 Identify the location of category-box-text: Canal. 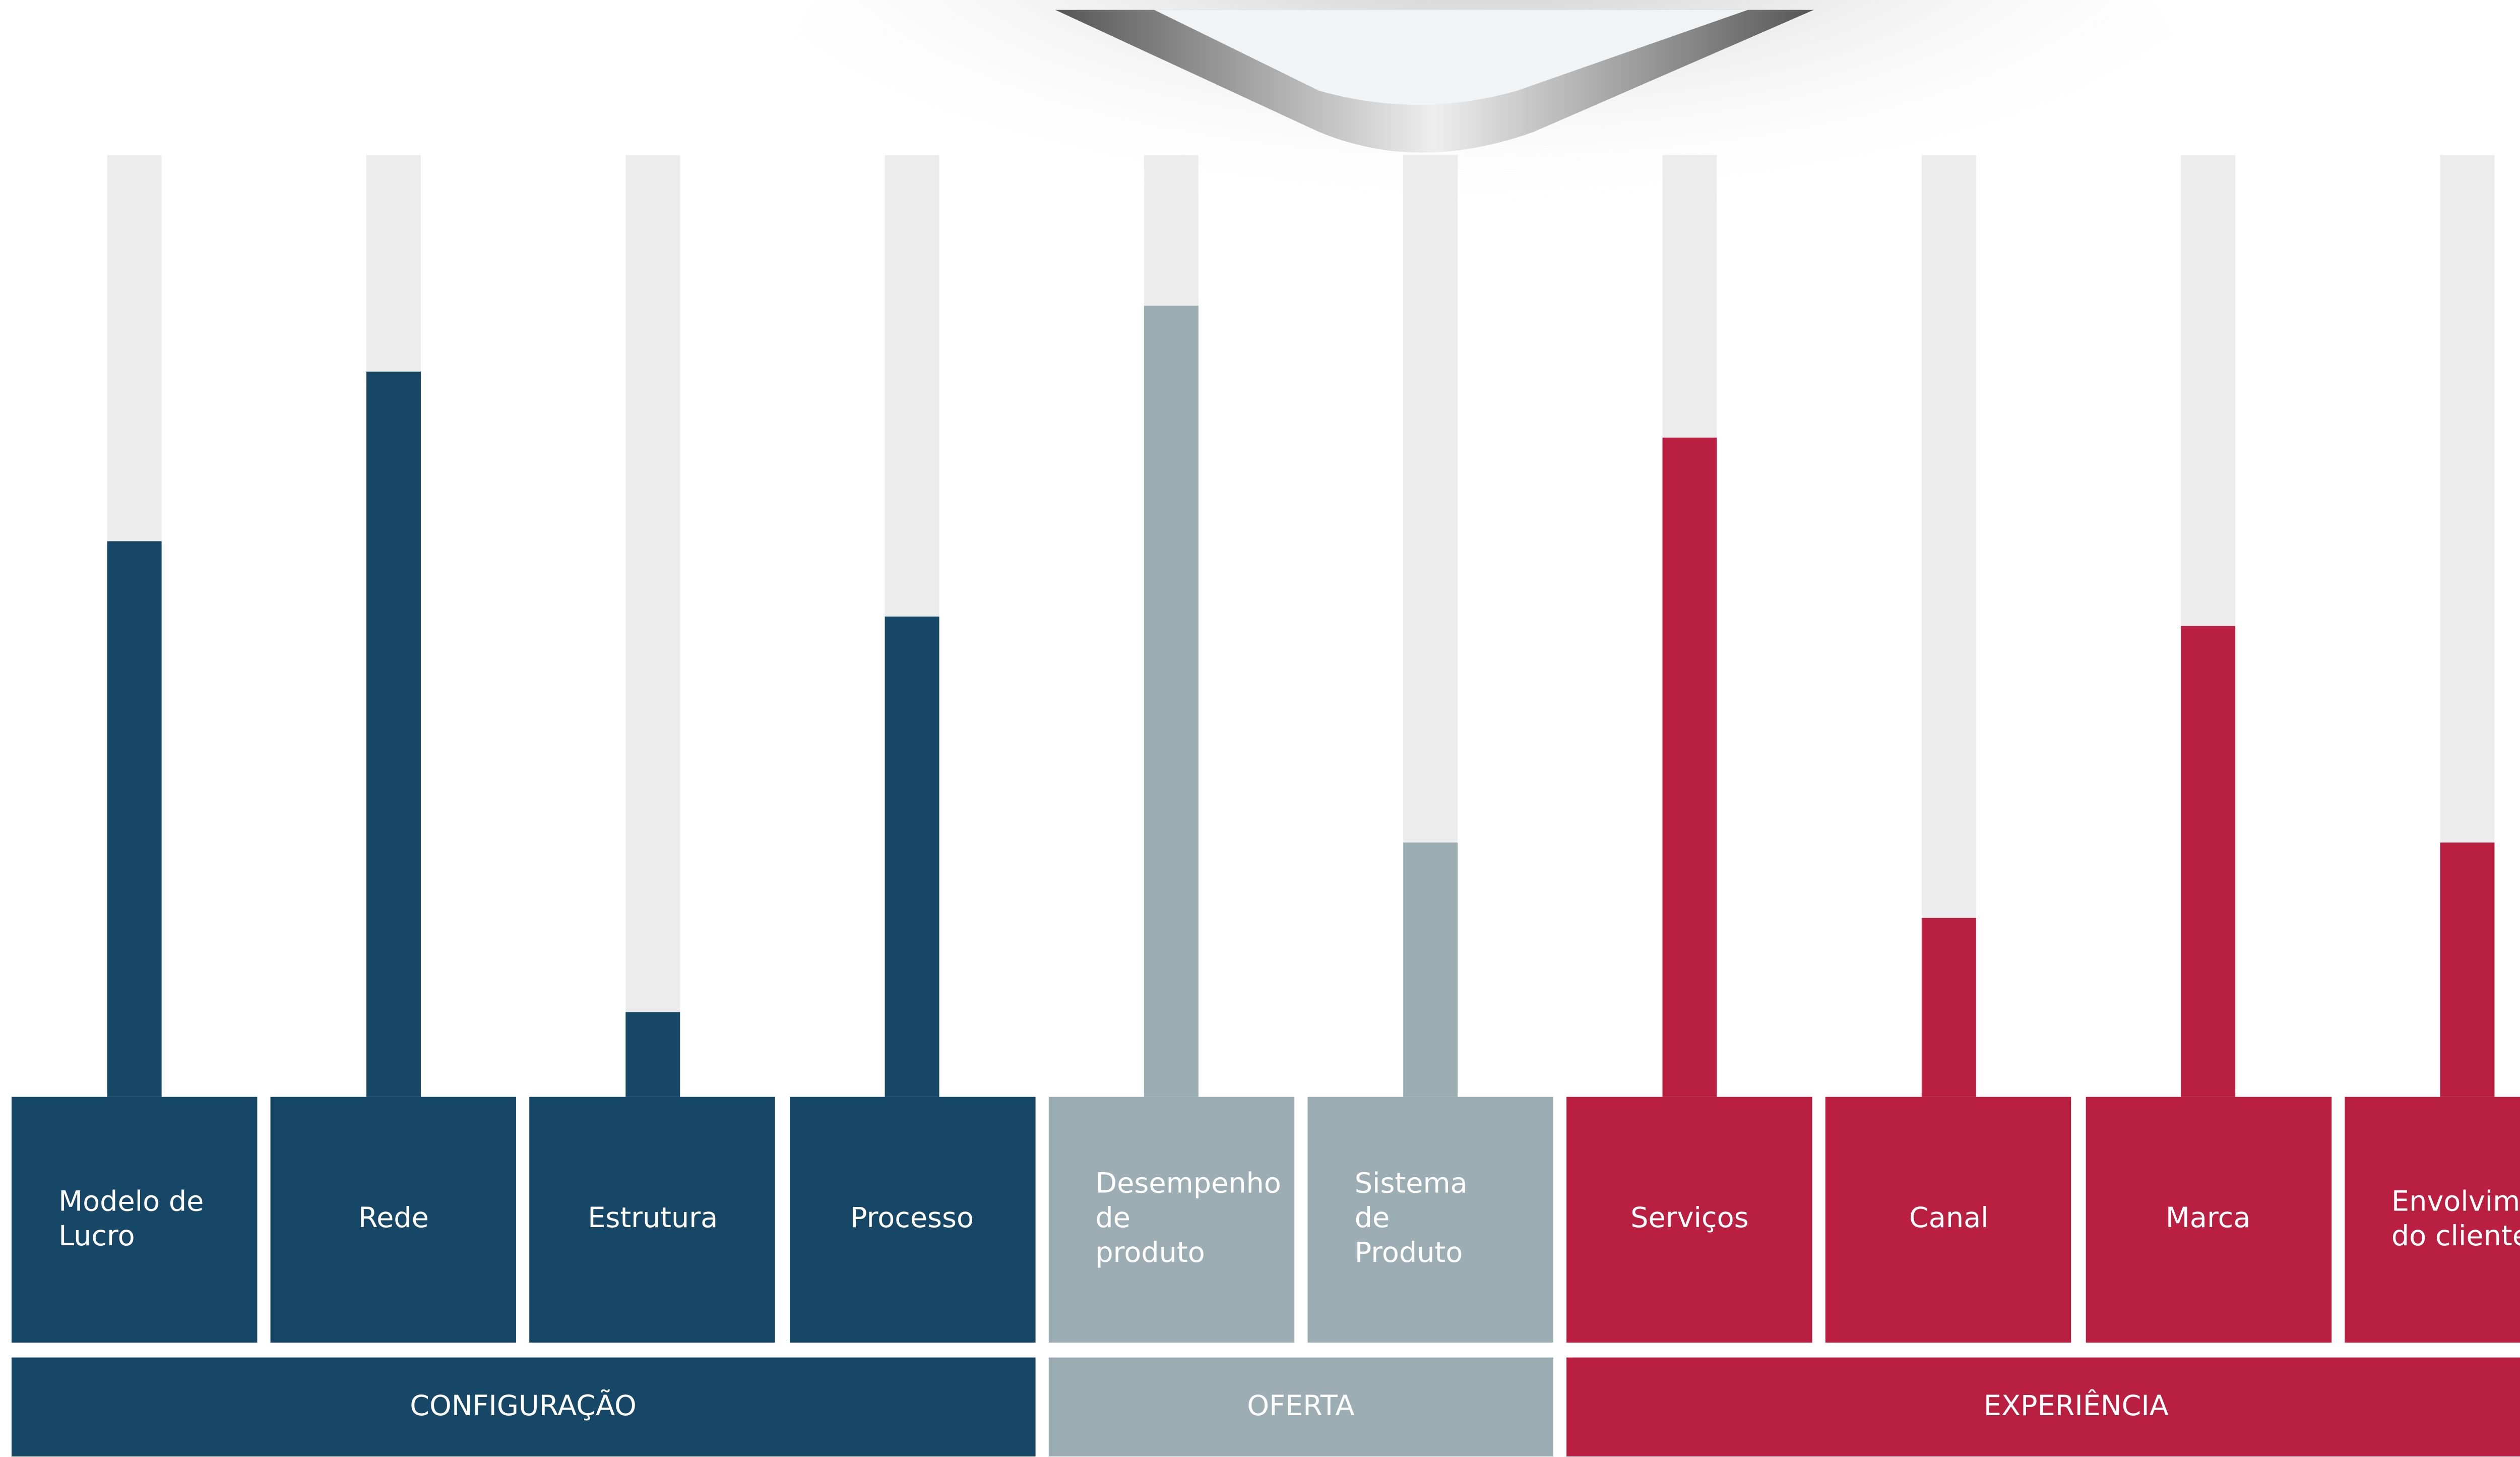
(1949, 1219).